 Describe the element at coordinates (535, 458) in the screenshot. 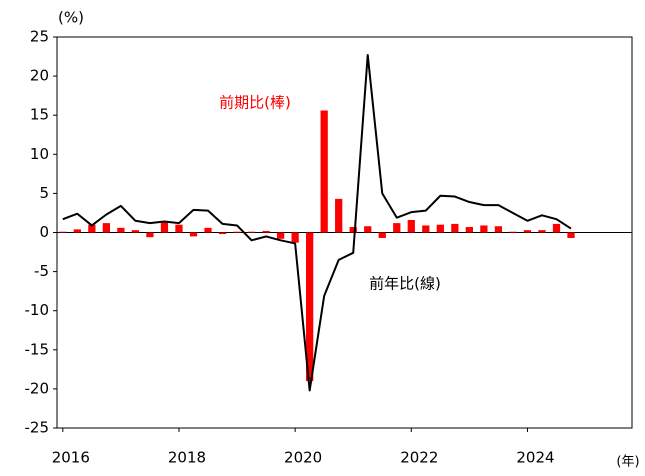

I see `x-tick-label: 2024` at that location.